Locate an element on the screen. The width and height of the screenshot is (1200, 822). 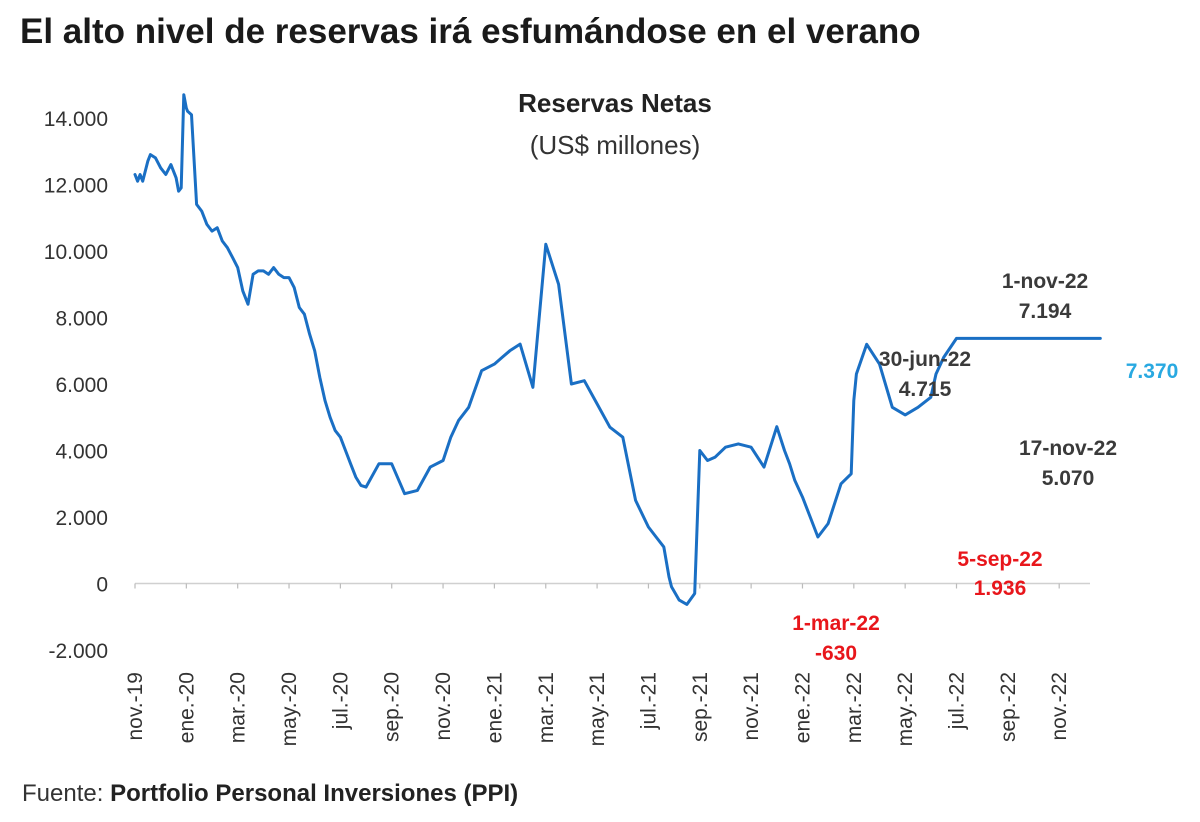
x-tick-label: jul.-20 is located at coordinates (340, 701).